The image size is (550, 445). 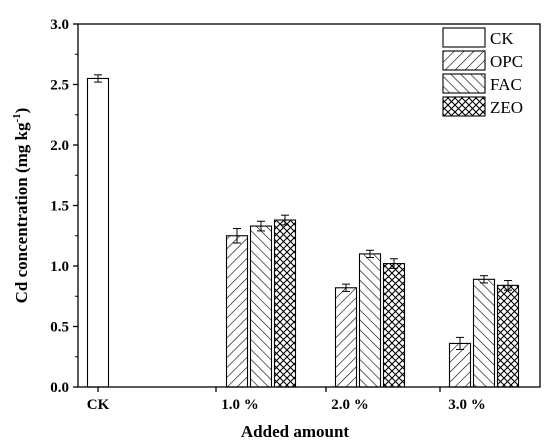 What do you see at coordinates (464, 83) in the screenshot?
I see `legend-swatch-fac` at bounding box center [464, 83].